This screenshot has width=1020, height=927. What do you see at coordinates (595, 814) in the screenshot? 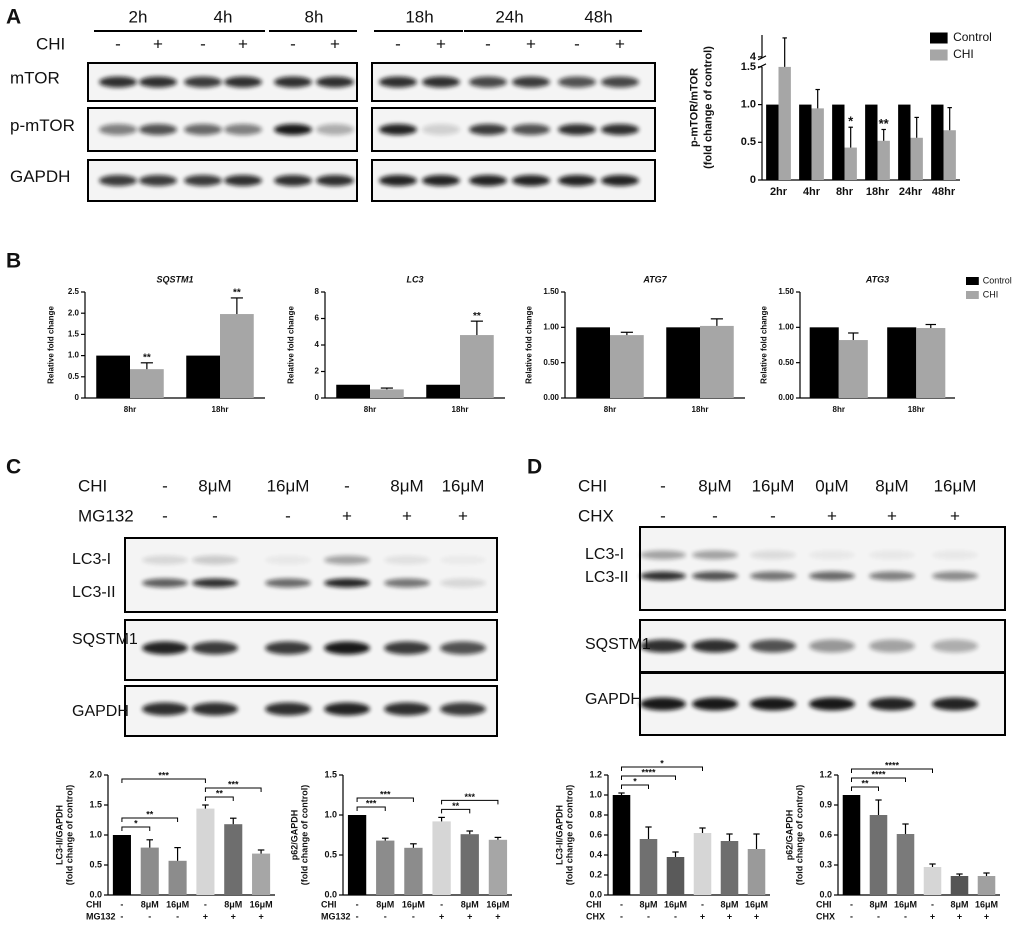
I see `y-tick-label: 0.8` at bounding box center [595, 814].